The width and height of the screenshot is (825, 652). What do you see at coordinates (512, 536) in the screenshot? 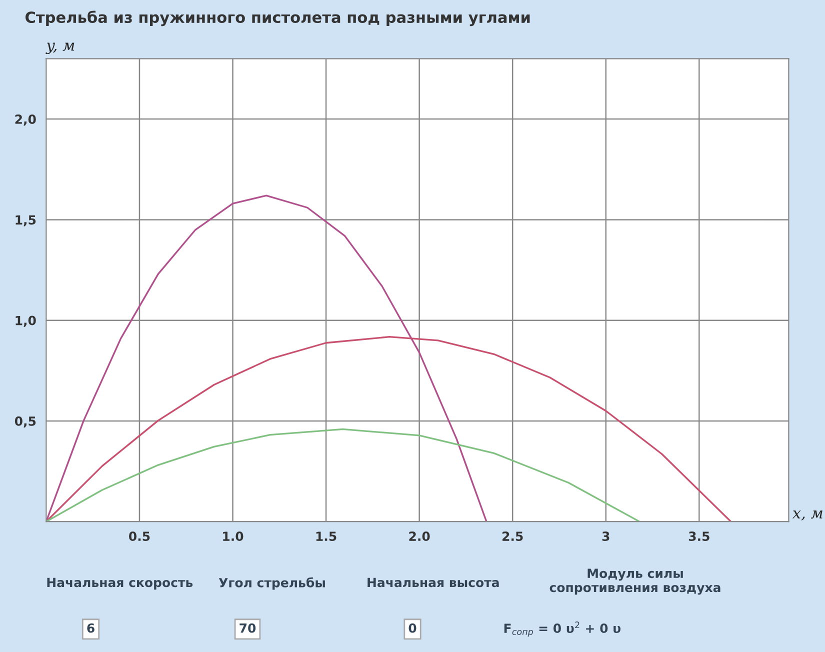
I see `x-tick-label: 2.5` at bounding box center [512, 536].